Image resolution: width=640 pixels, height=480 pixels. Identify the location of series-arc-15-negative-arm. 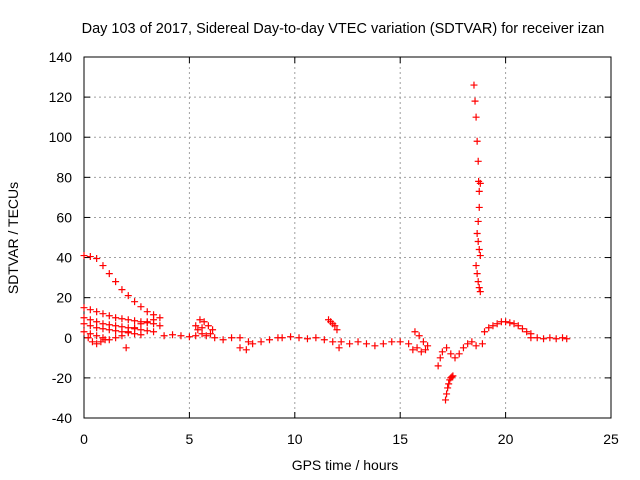
(449, 388).